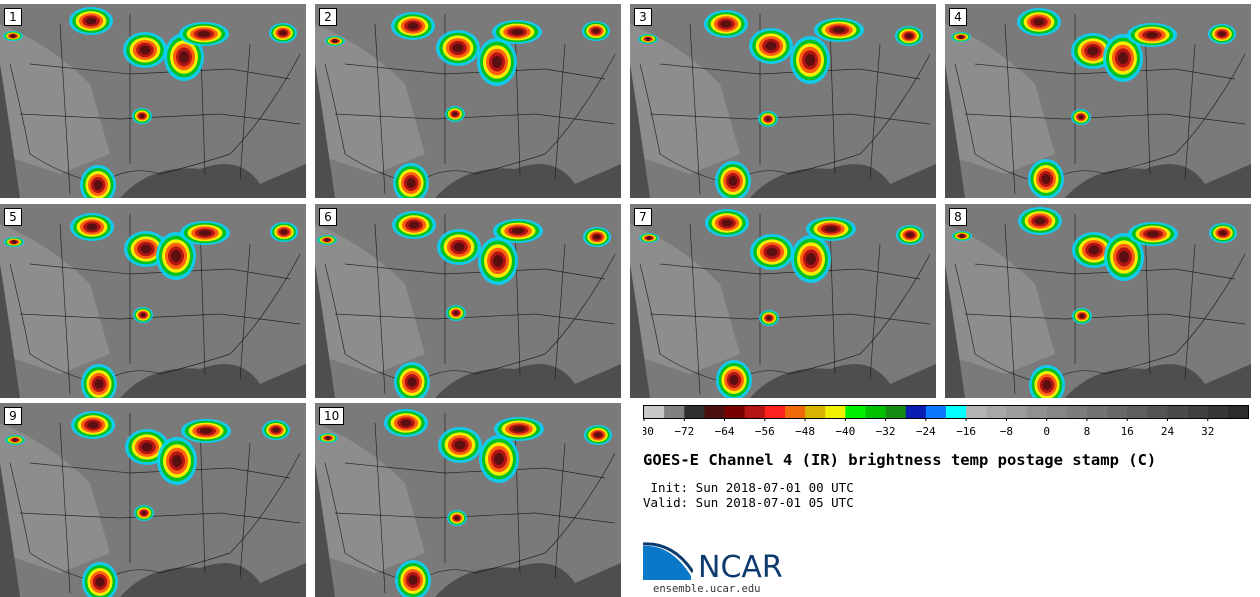 The image size is (1260, 597). I want to click on colorbar-tick-label: −24, so click(926, 431).